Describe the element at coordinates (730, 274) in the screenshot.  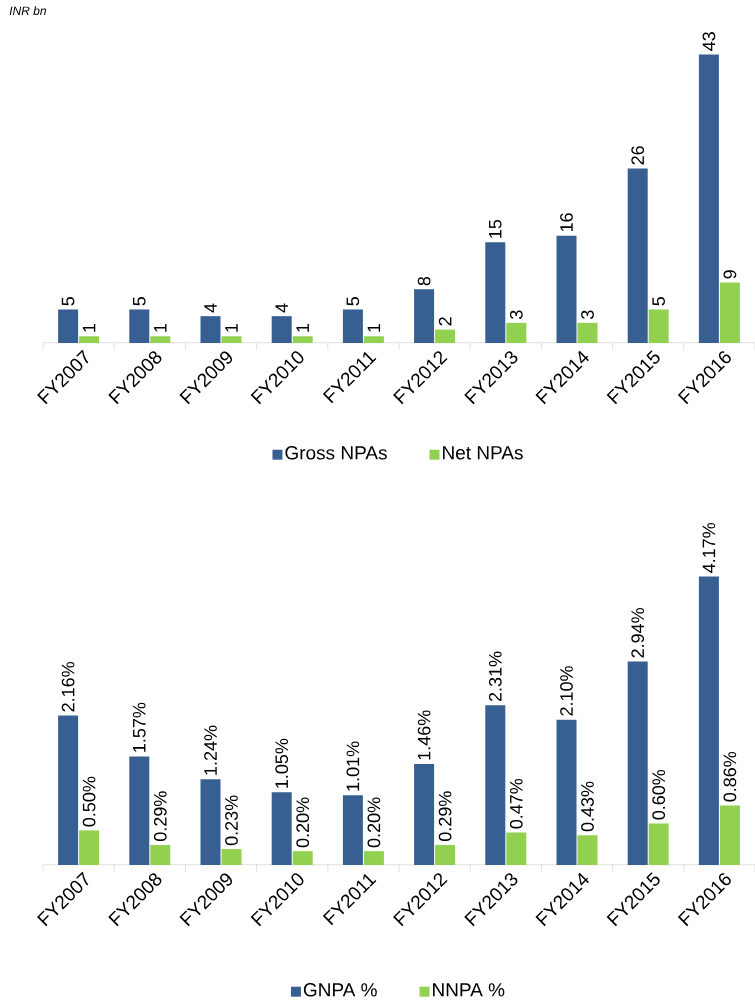
I see `data-label: 9` at that location.